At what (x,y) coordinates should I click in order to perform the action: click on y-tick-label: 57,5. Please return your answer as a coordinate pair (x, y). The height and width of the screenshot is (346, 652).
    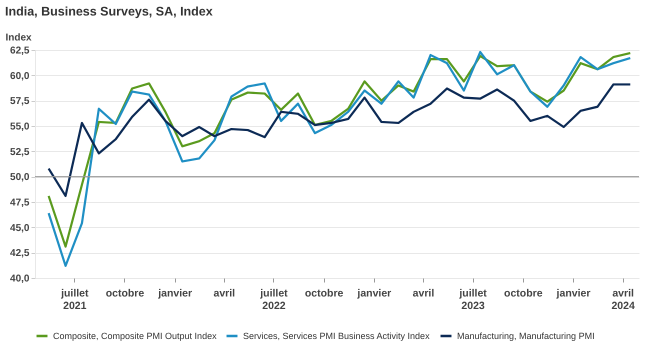
    Looking at the image, I should click on (20, 102).